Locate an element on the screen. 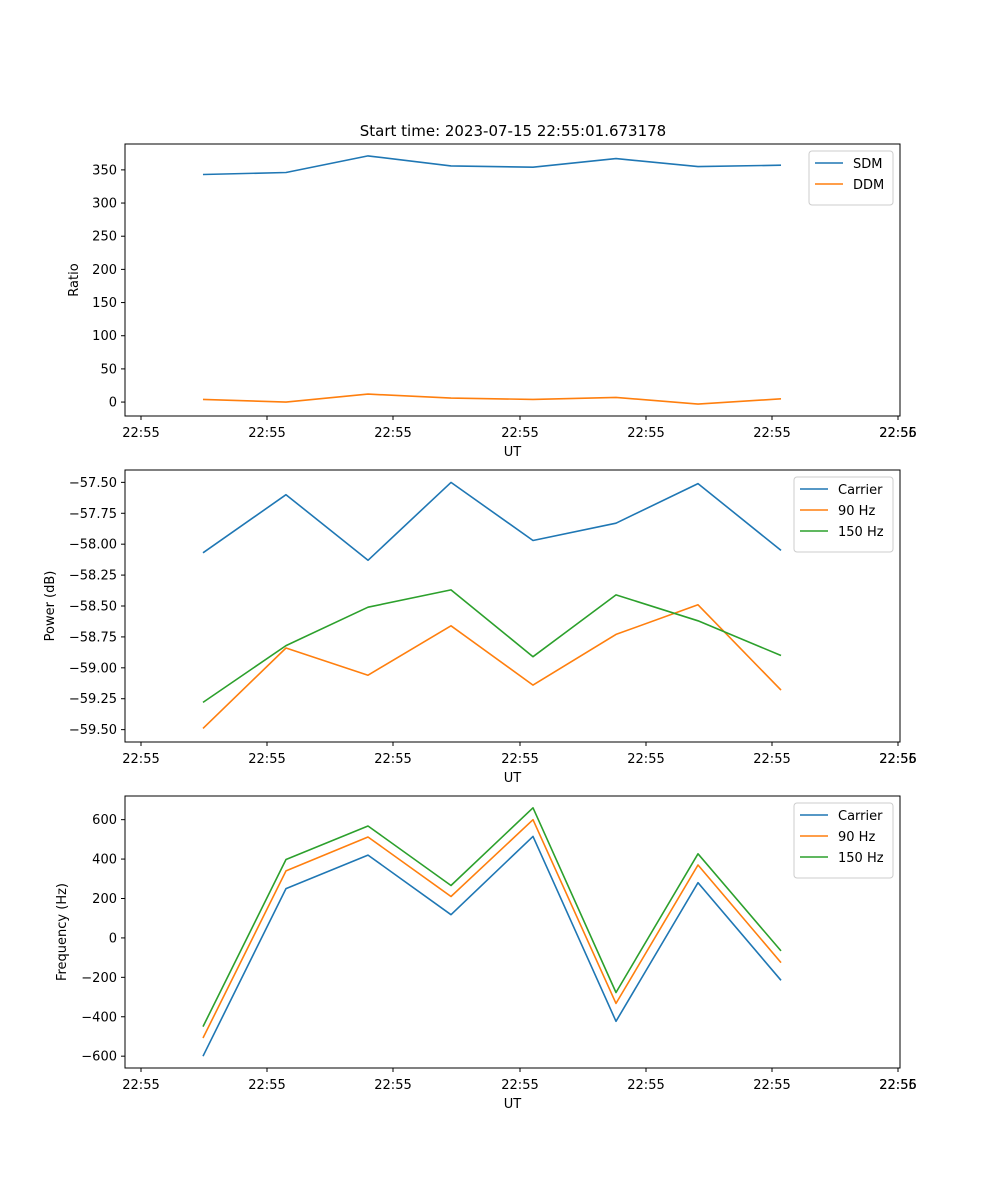  y-tick-label: −59.25 is located at coordinates (93, 699).